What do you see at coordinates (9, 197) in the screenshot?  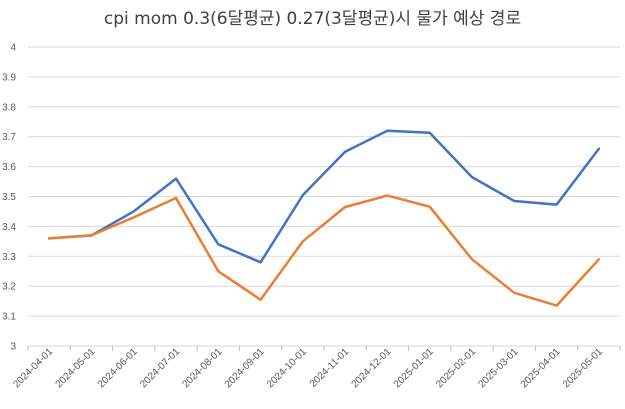 I see `y-tick-label: 3.5` at bounding box center [9, 197].